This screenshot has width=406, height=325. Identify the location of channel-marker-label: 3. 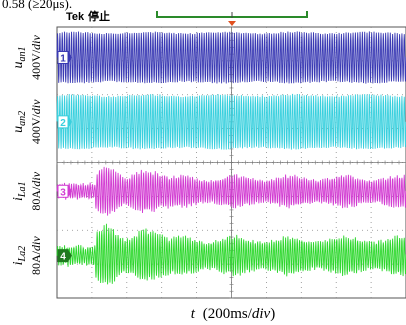
(63, 192).